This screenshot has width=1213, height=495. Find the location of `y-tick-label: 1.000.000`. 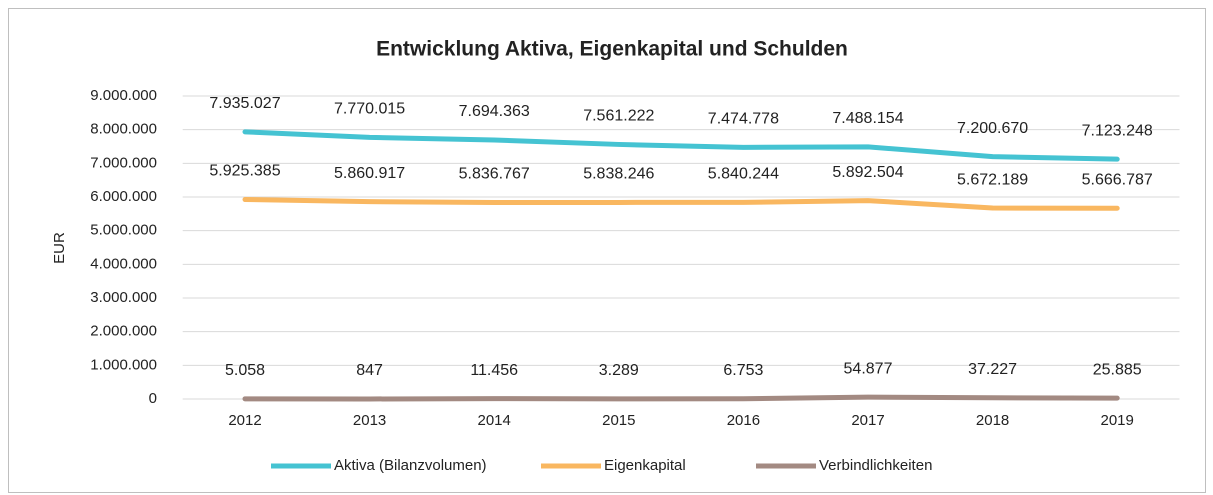

y-tick-label: 1.000.000 is located at coordinates (123, 364).